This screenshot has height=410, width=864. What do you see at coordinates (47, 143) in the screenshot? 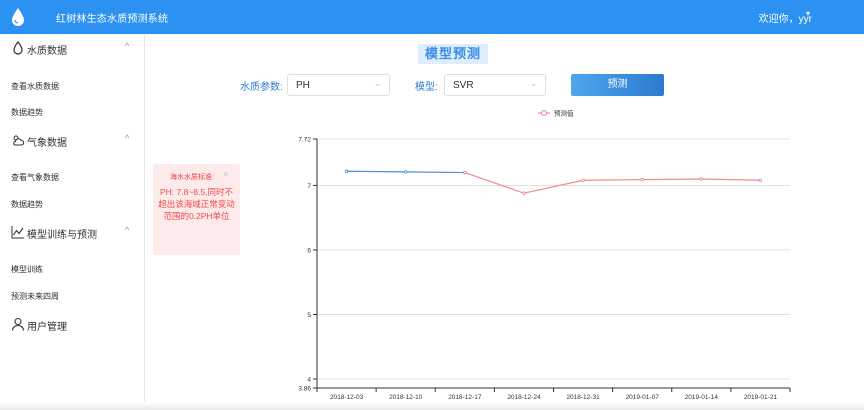
I see `sidebar-group-label: 气象数据` at bounding box center [47, 143].